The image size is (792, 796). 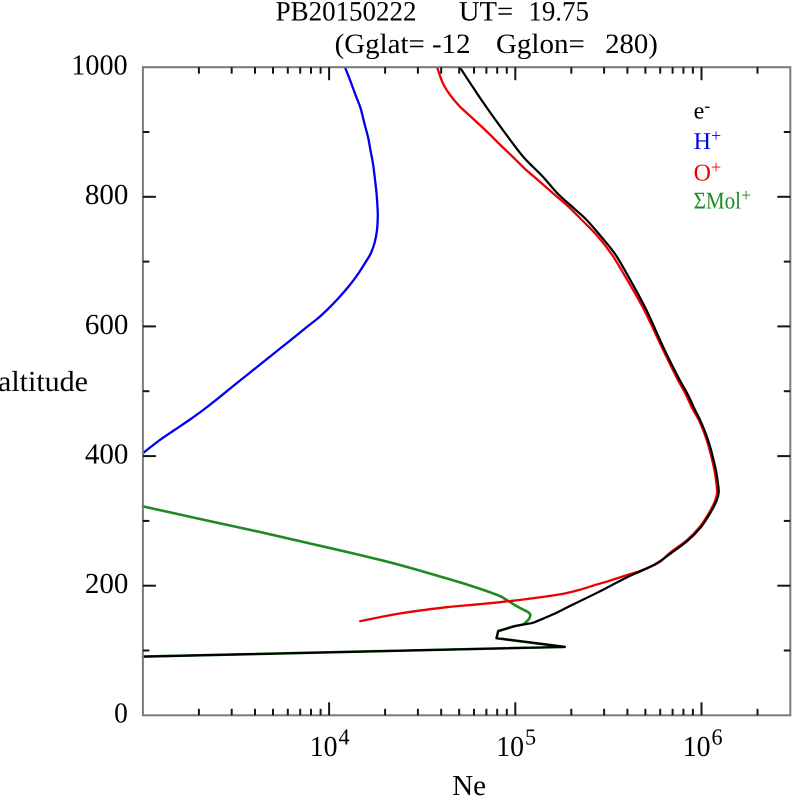 I want to click on svg-text: 200, so click(x=106, y=584).